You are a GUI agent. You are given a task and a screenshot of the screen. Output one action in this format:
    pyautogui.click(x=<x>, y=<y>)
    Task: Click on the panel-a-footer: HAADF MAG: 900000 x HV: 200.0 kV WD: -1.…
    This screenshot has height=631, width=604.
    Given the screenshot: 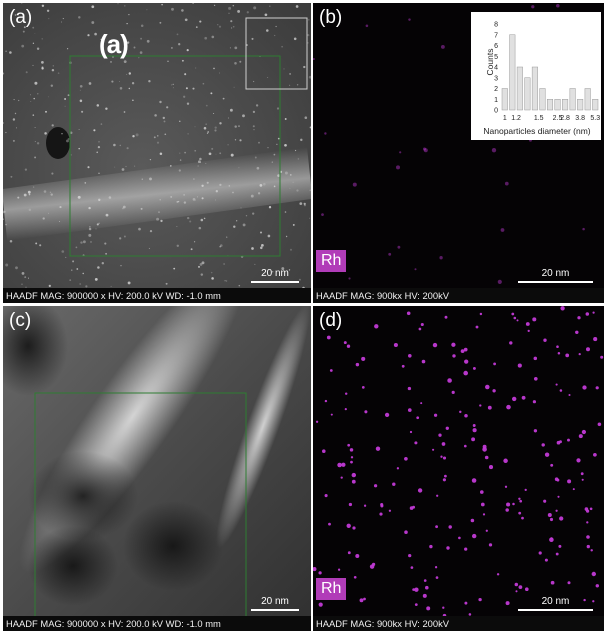 What is the action you would take?
    pyautogui.click(x=157, y=295)
    